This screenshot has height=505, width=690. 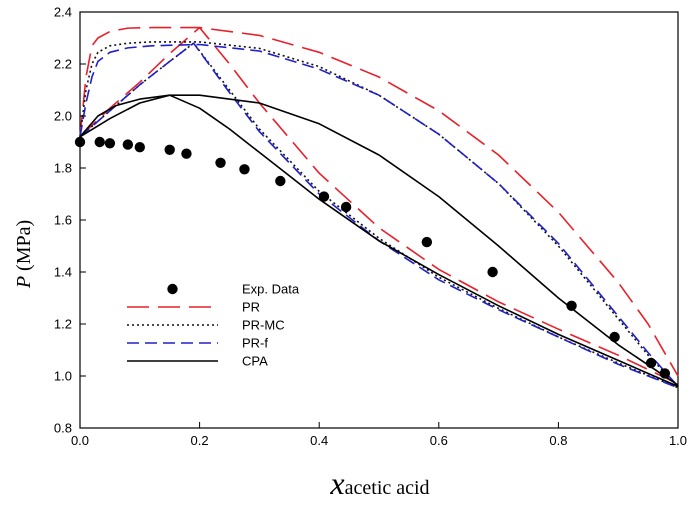 I want to click on y-axis-label-main: P, so click(x=24, y=282).